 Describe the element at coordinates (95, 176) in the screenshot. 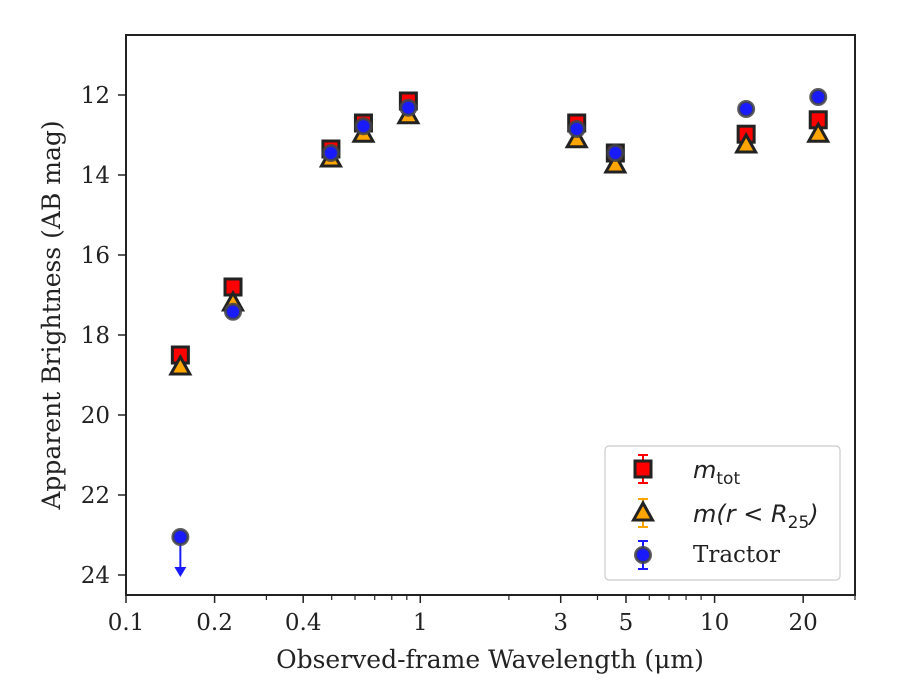

I see `y-tick-label: 14` at that location.